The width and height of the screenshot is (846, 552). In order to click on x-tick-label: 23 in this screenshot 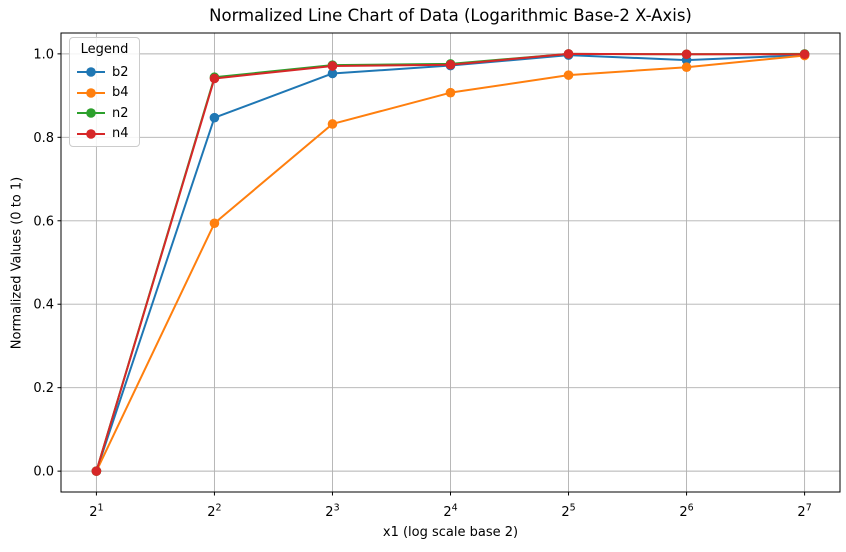, I will do `click(332, 512)`.